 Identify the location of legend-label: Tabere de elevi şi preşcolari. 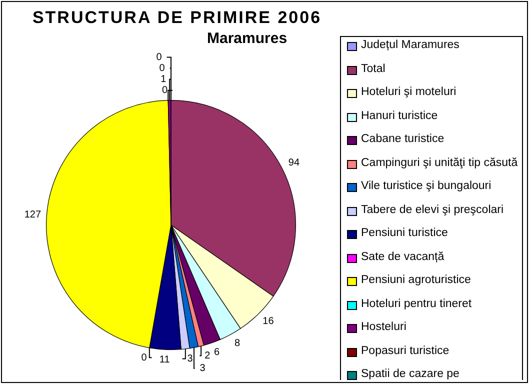
(432, 210).